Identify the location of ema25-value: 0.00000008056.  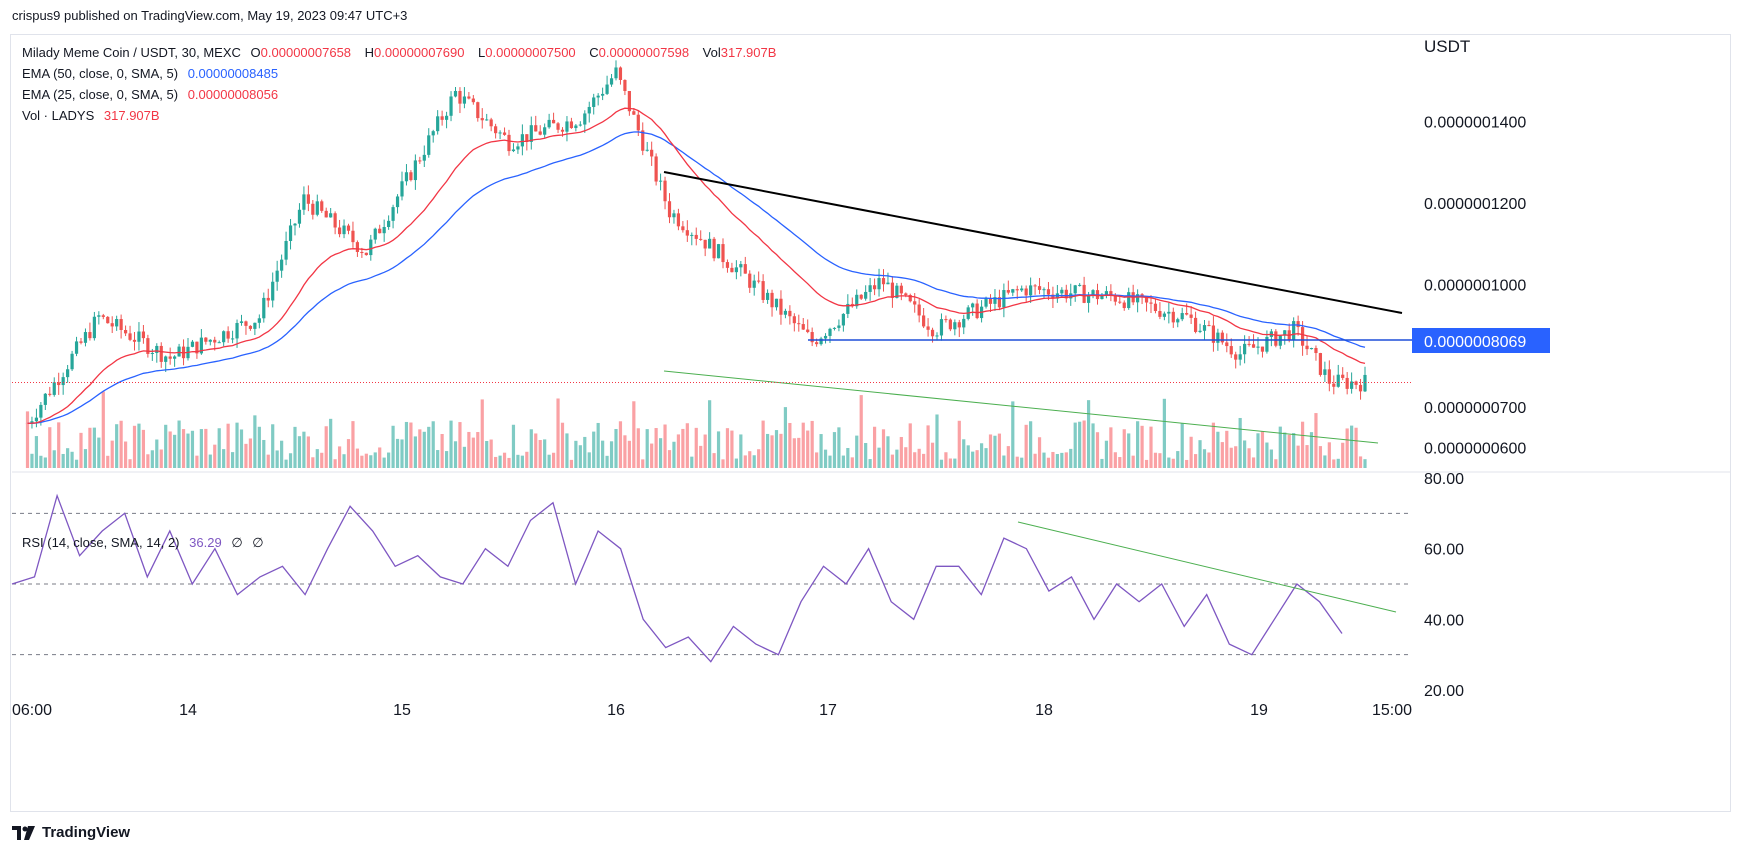
(233, 94).